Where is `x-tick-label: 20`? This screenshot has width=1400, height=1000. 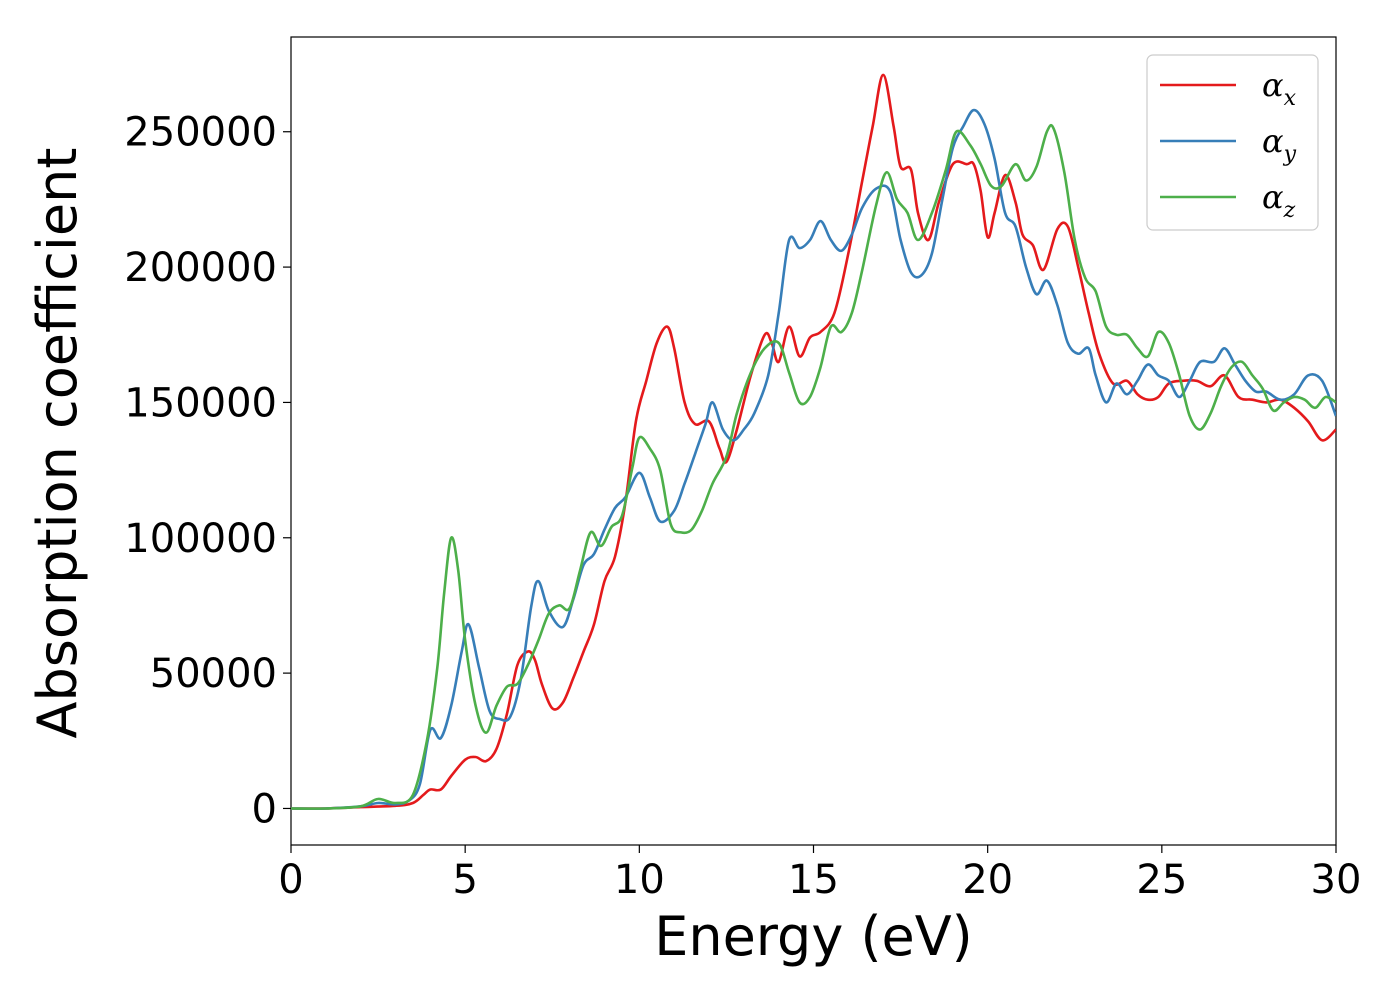
x-tick-label: 20 is located at coordinates (987, 880).